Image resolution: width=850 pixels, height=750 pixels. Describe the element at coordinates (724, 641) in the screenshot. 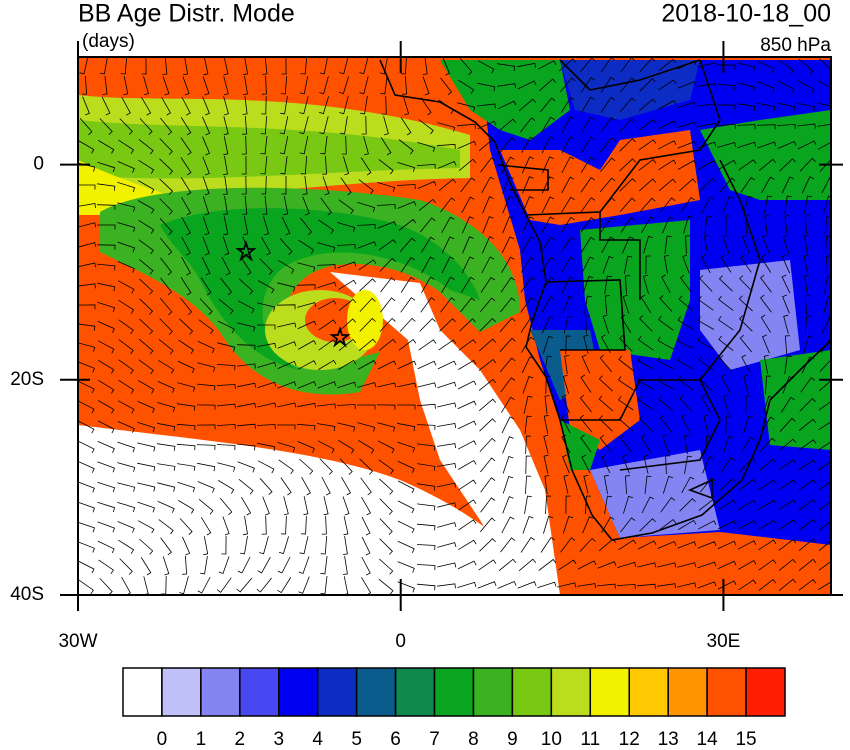

I see `x-tick-label: 30E` at that location.